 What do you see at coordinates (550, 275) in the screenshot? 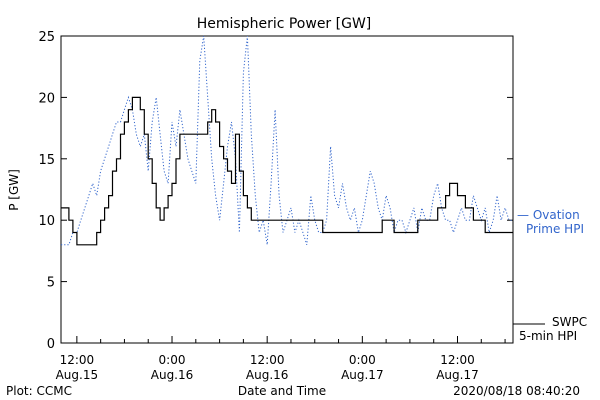
I see `legend: — Ovation Prime HPI SWPC 5-min HPI` at bounding box center [550, 275].